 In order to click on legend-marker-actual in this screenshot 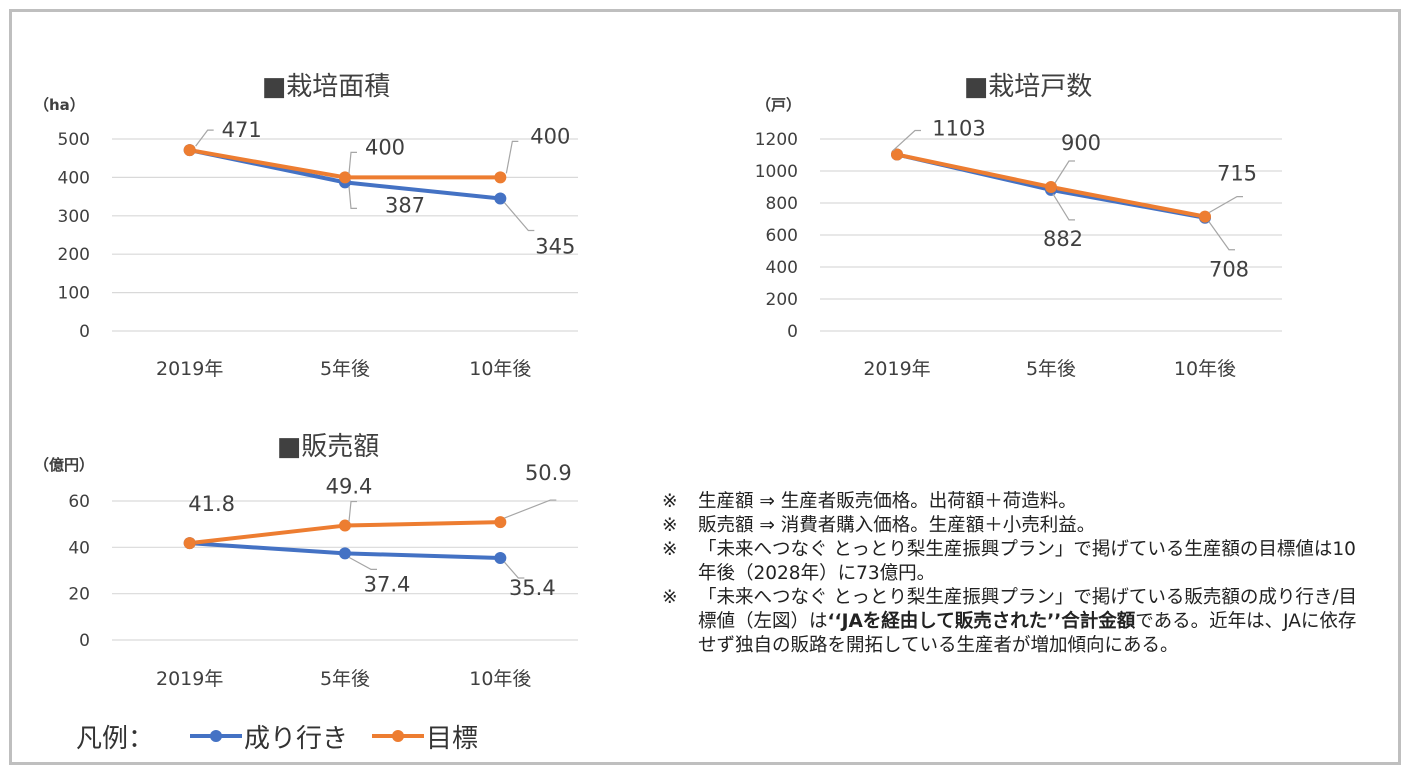, I will do `click(216, 736)`.